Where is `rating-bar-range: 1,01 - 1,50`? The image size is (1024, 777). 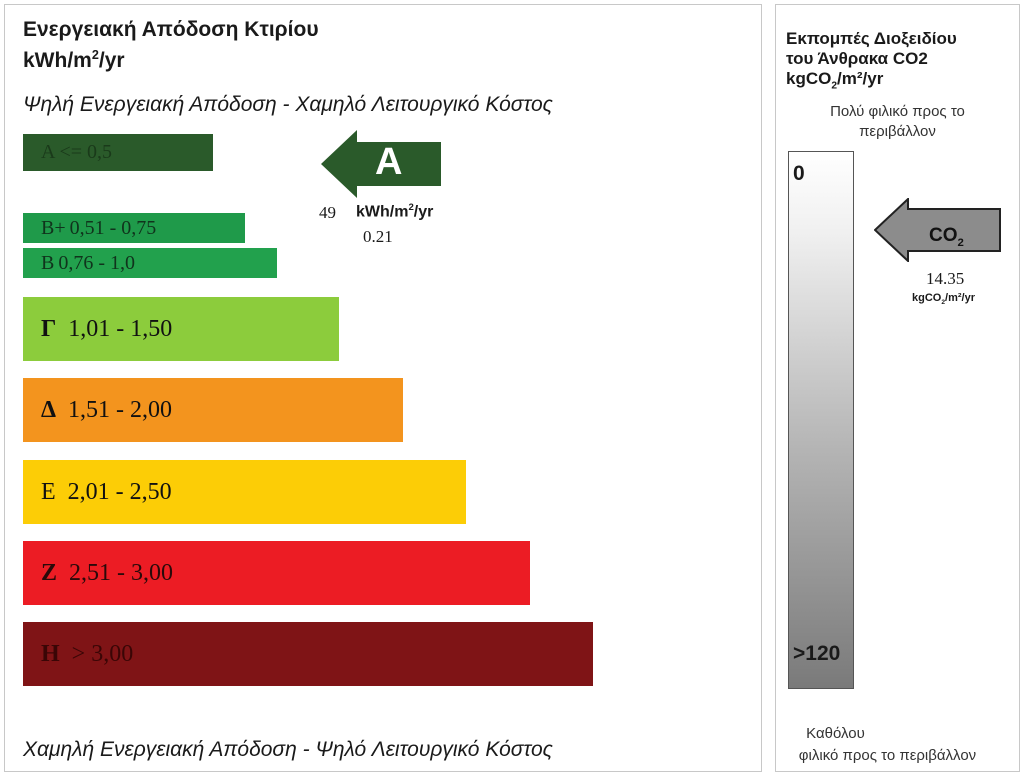
rating-bar-range: 1,01 - 1,50 is located at coordinates (120, 328).